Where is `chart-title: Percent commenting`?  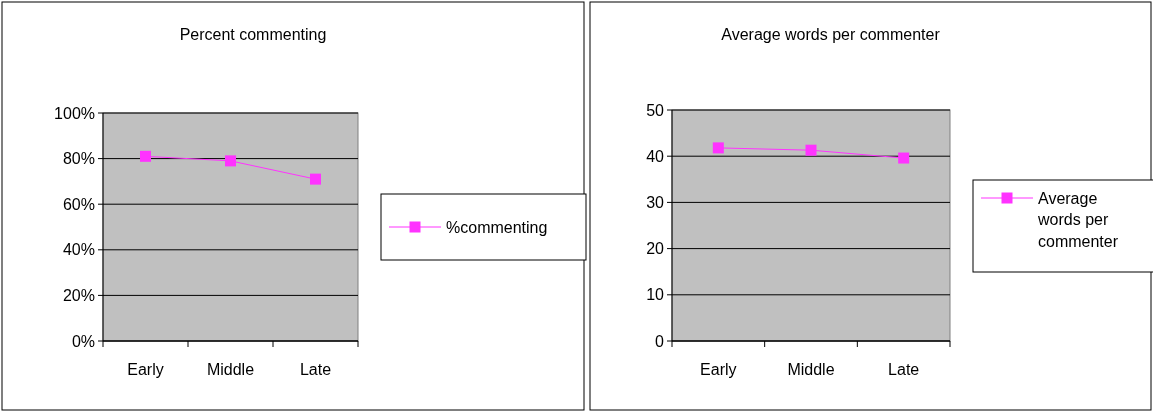 chart-title: Percent commenting is located at coordinates (253, 34).